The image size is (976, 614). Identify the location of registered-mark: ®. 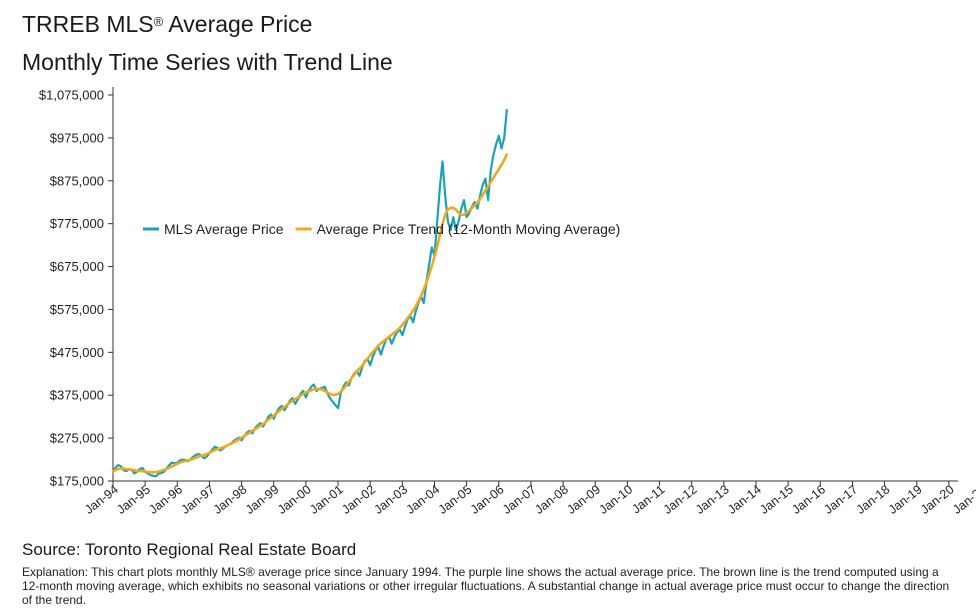
(158, 21).